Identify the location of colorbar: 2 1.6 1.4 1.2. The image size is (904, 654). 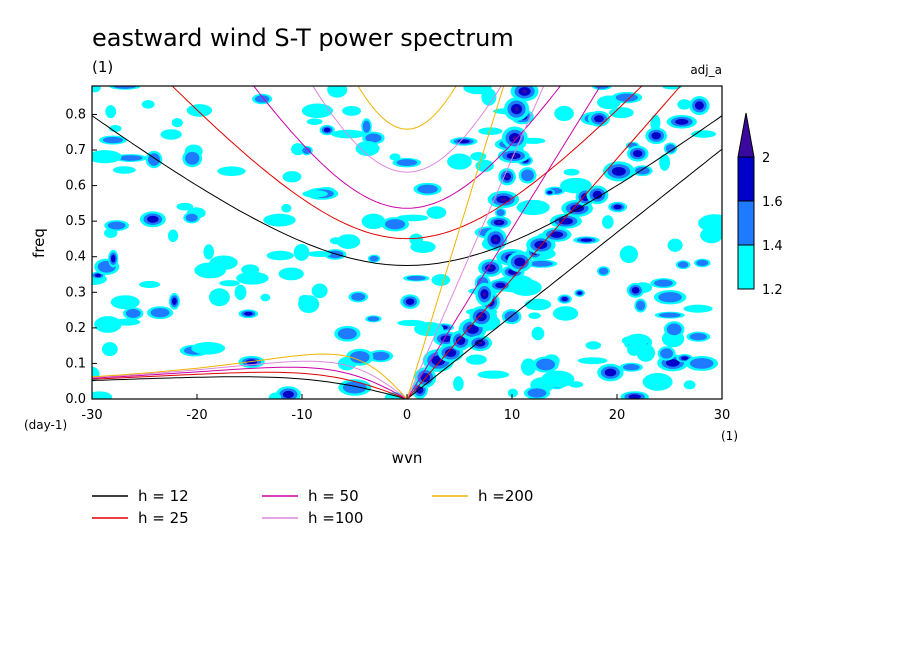
(760, 205).